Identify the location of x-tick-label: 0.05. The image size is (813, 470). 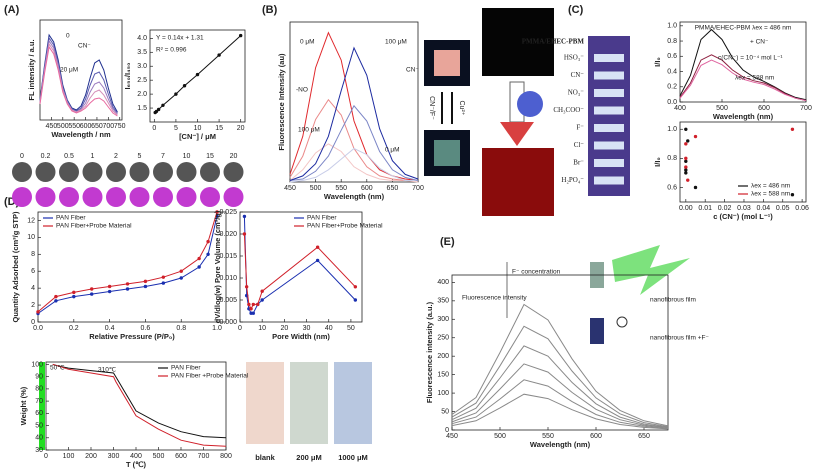
(783, 208).